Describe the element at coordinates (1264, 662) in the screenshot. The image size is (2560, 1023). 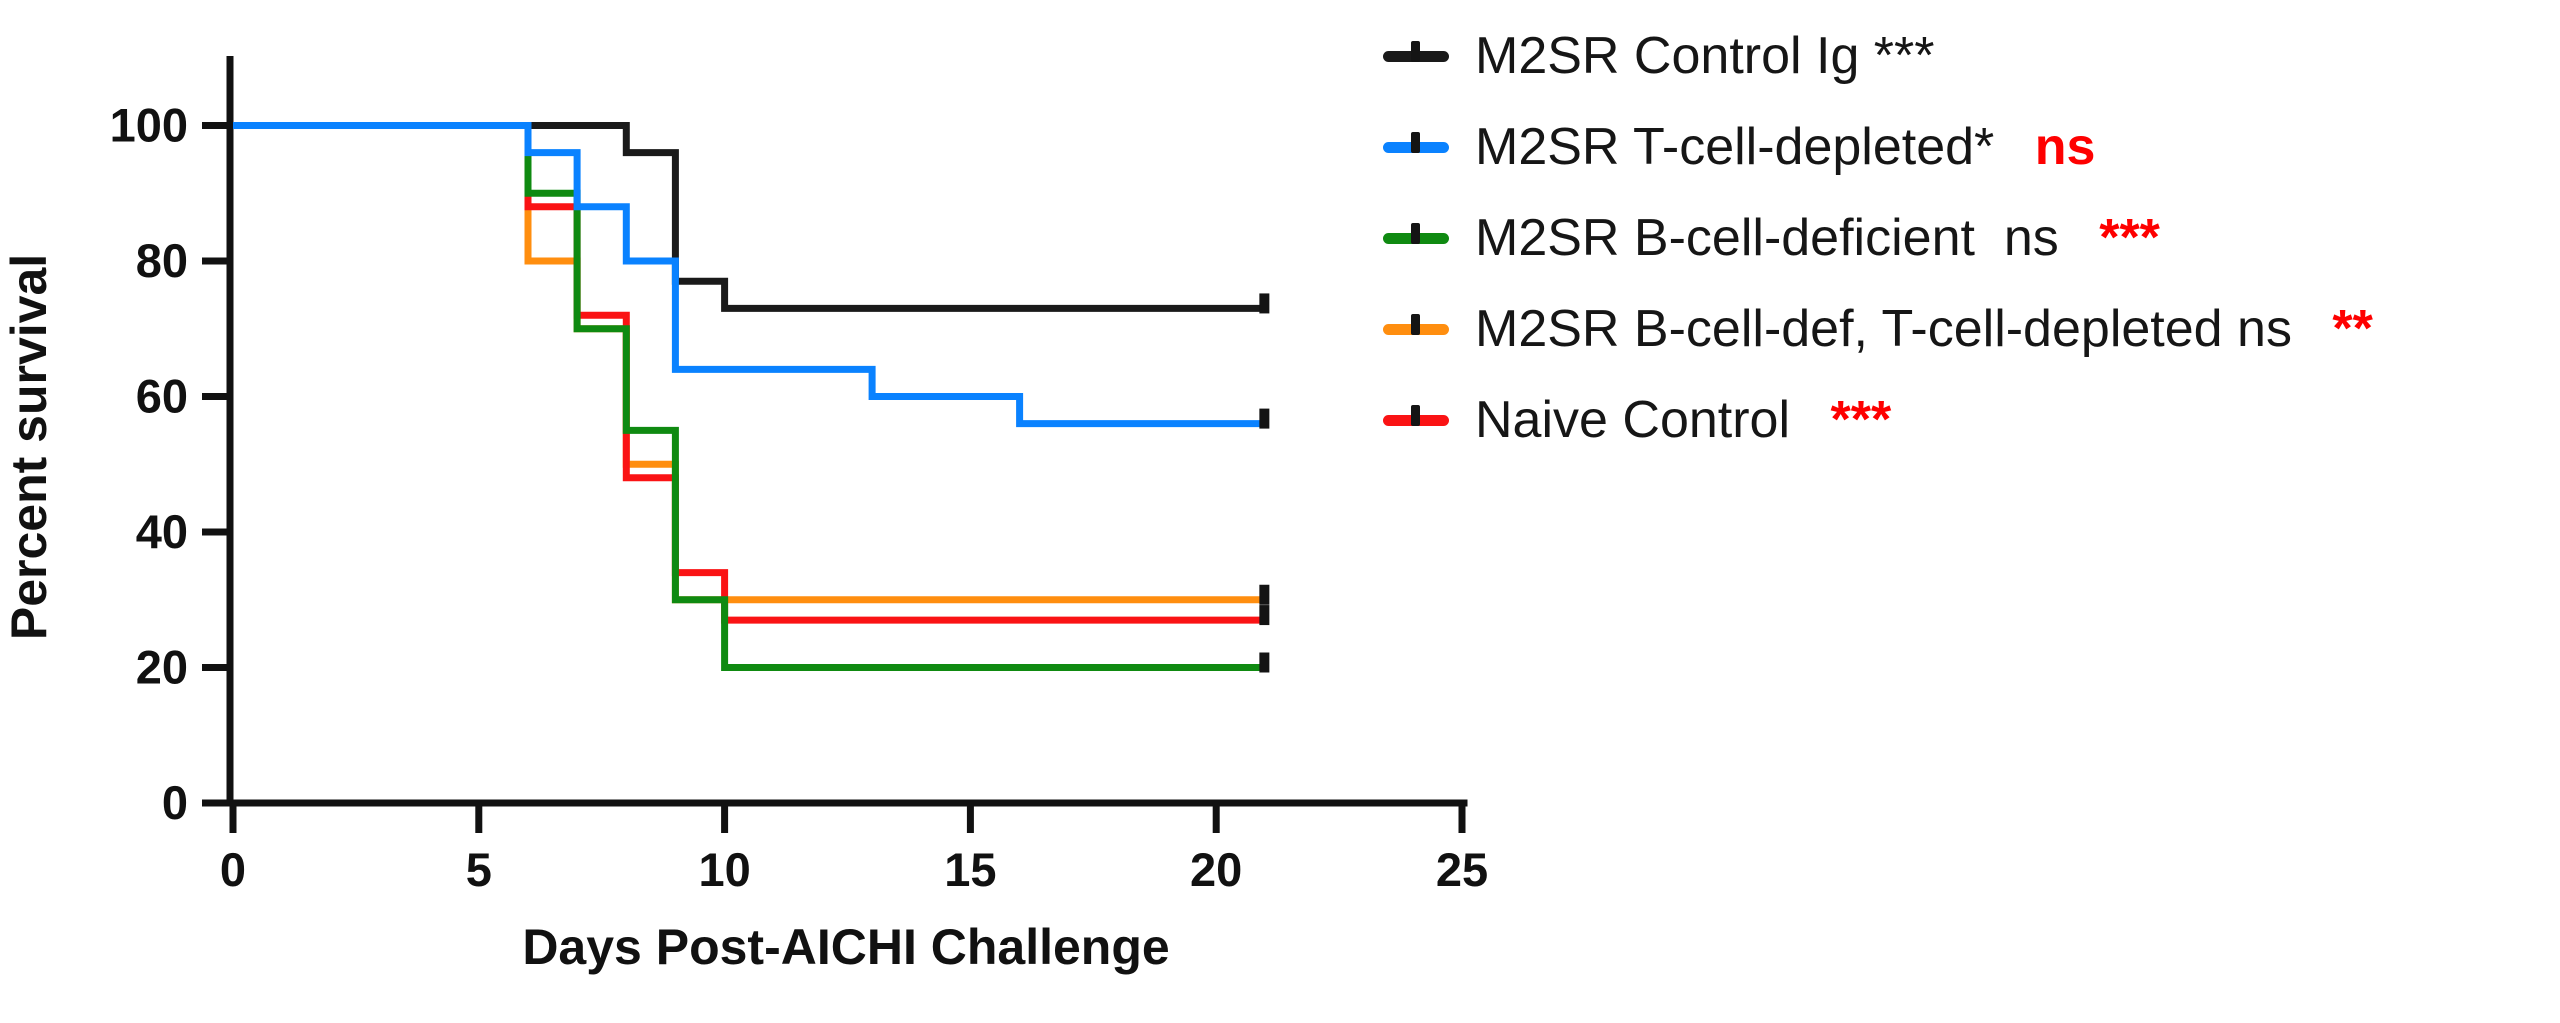
I see `censor-mark-m2sr-b-cell-deficient` at that location.